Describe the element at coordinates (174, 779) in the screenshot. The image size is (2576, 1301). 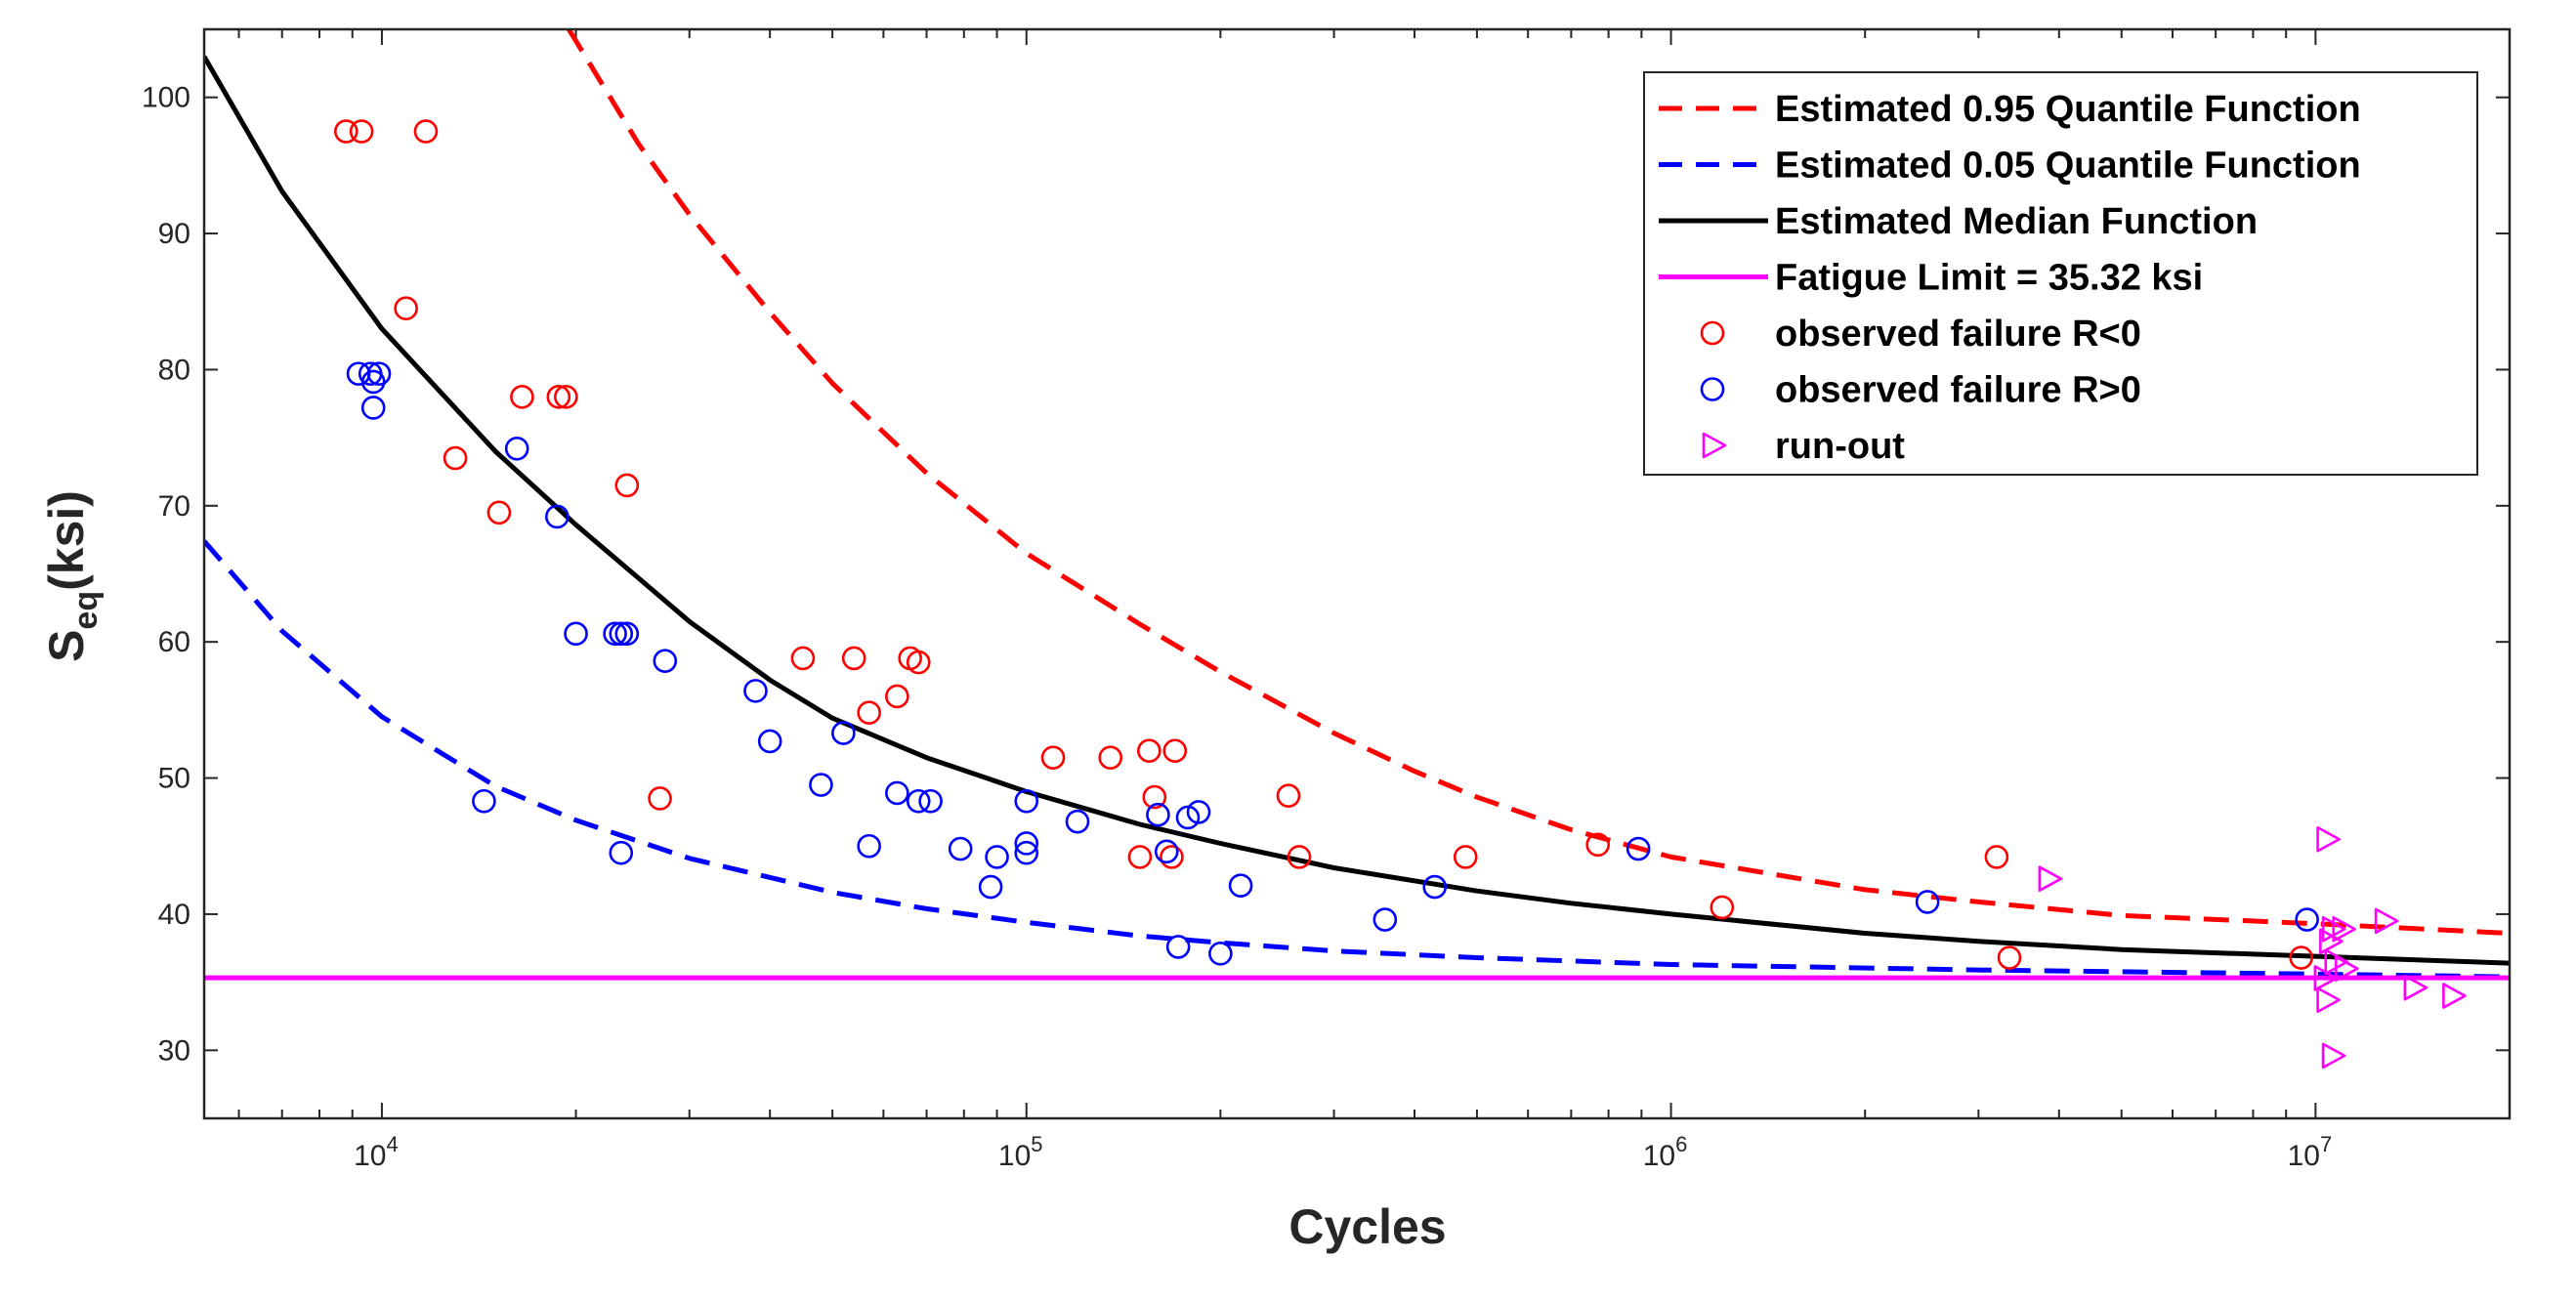
I see `y-tick-label: 50` at that location.